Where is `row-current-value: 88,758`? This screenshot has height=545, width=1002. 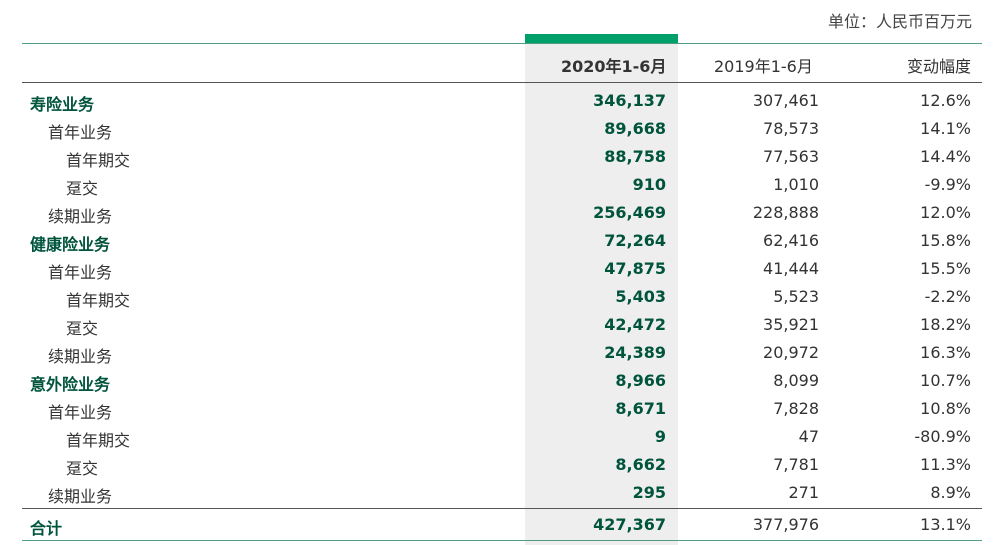 row-current-value: 88,758 is located at coordinates (635, 156).